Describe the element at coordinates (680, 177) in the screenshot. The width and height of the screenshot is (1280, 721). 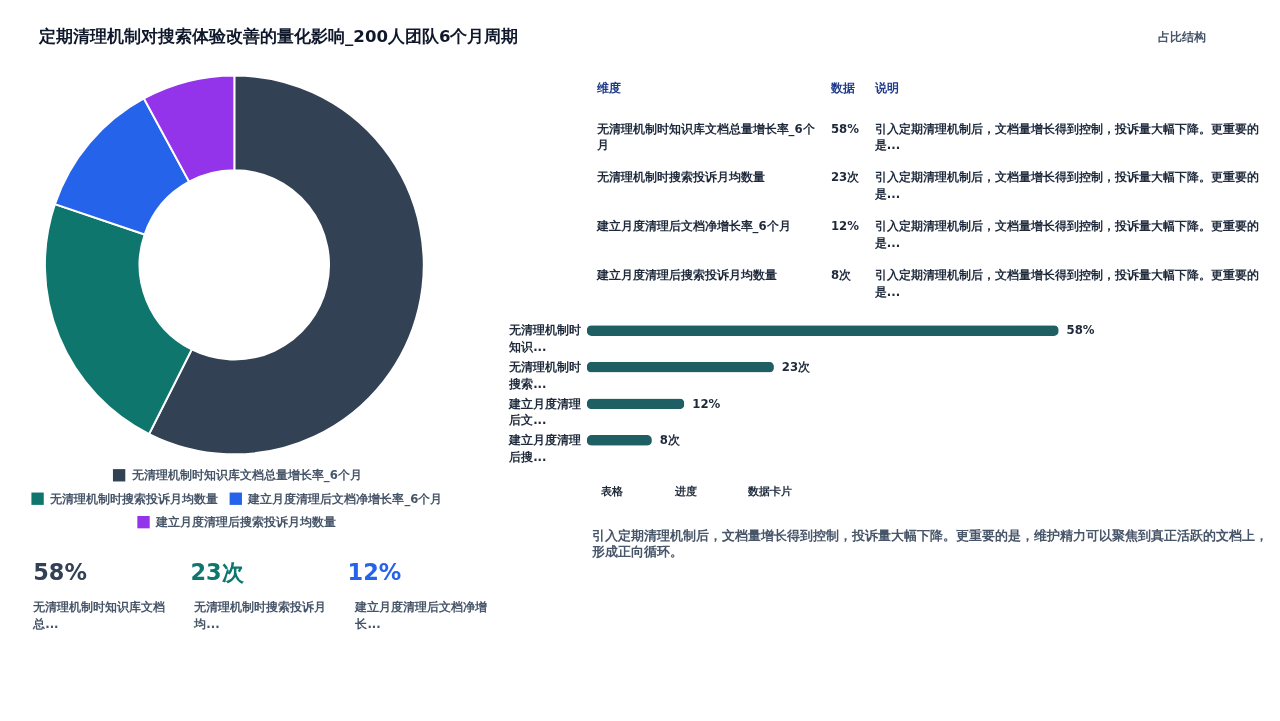
I see `text: 无清理机制时搜索投诉月均数量` at that location.